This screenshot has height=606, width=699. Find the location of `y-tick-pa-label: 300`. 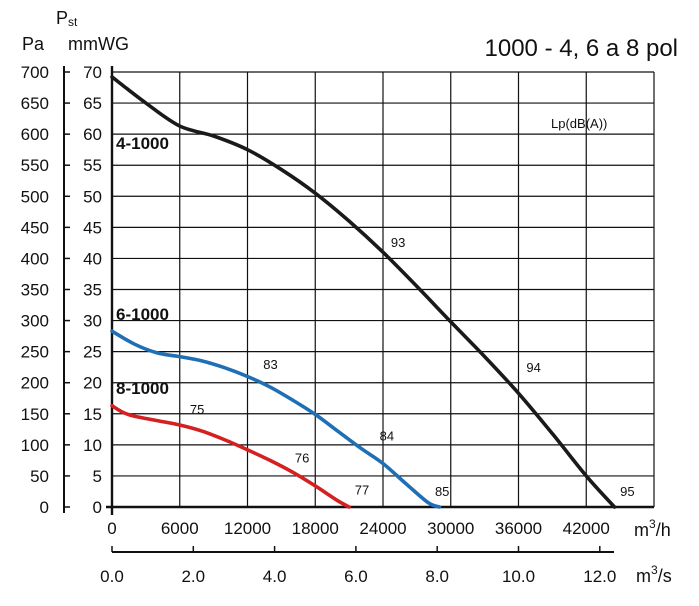

y-tick-pa-label: 300 is located at coordinates (35, 321).